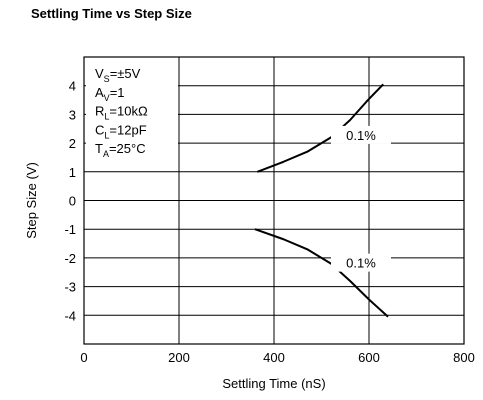  What do you see at coordinates (111, 13) in the screenshot?
I see `chart-title: Settling Time vs Step Size` at bounding box center [111, 13].